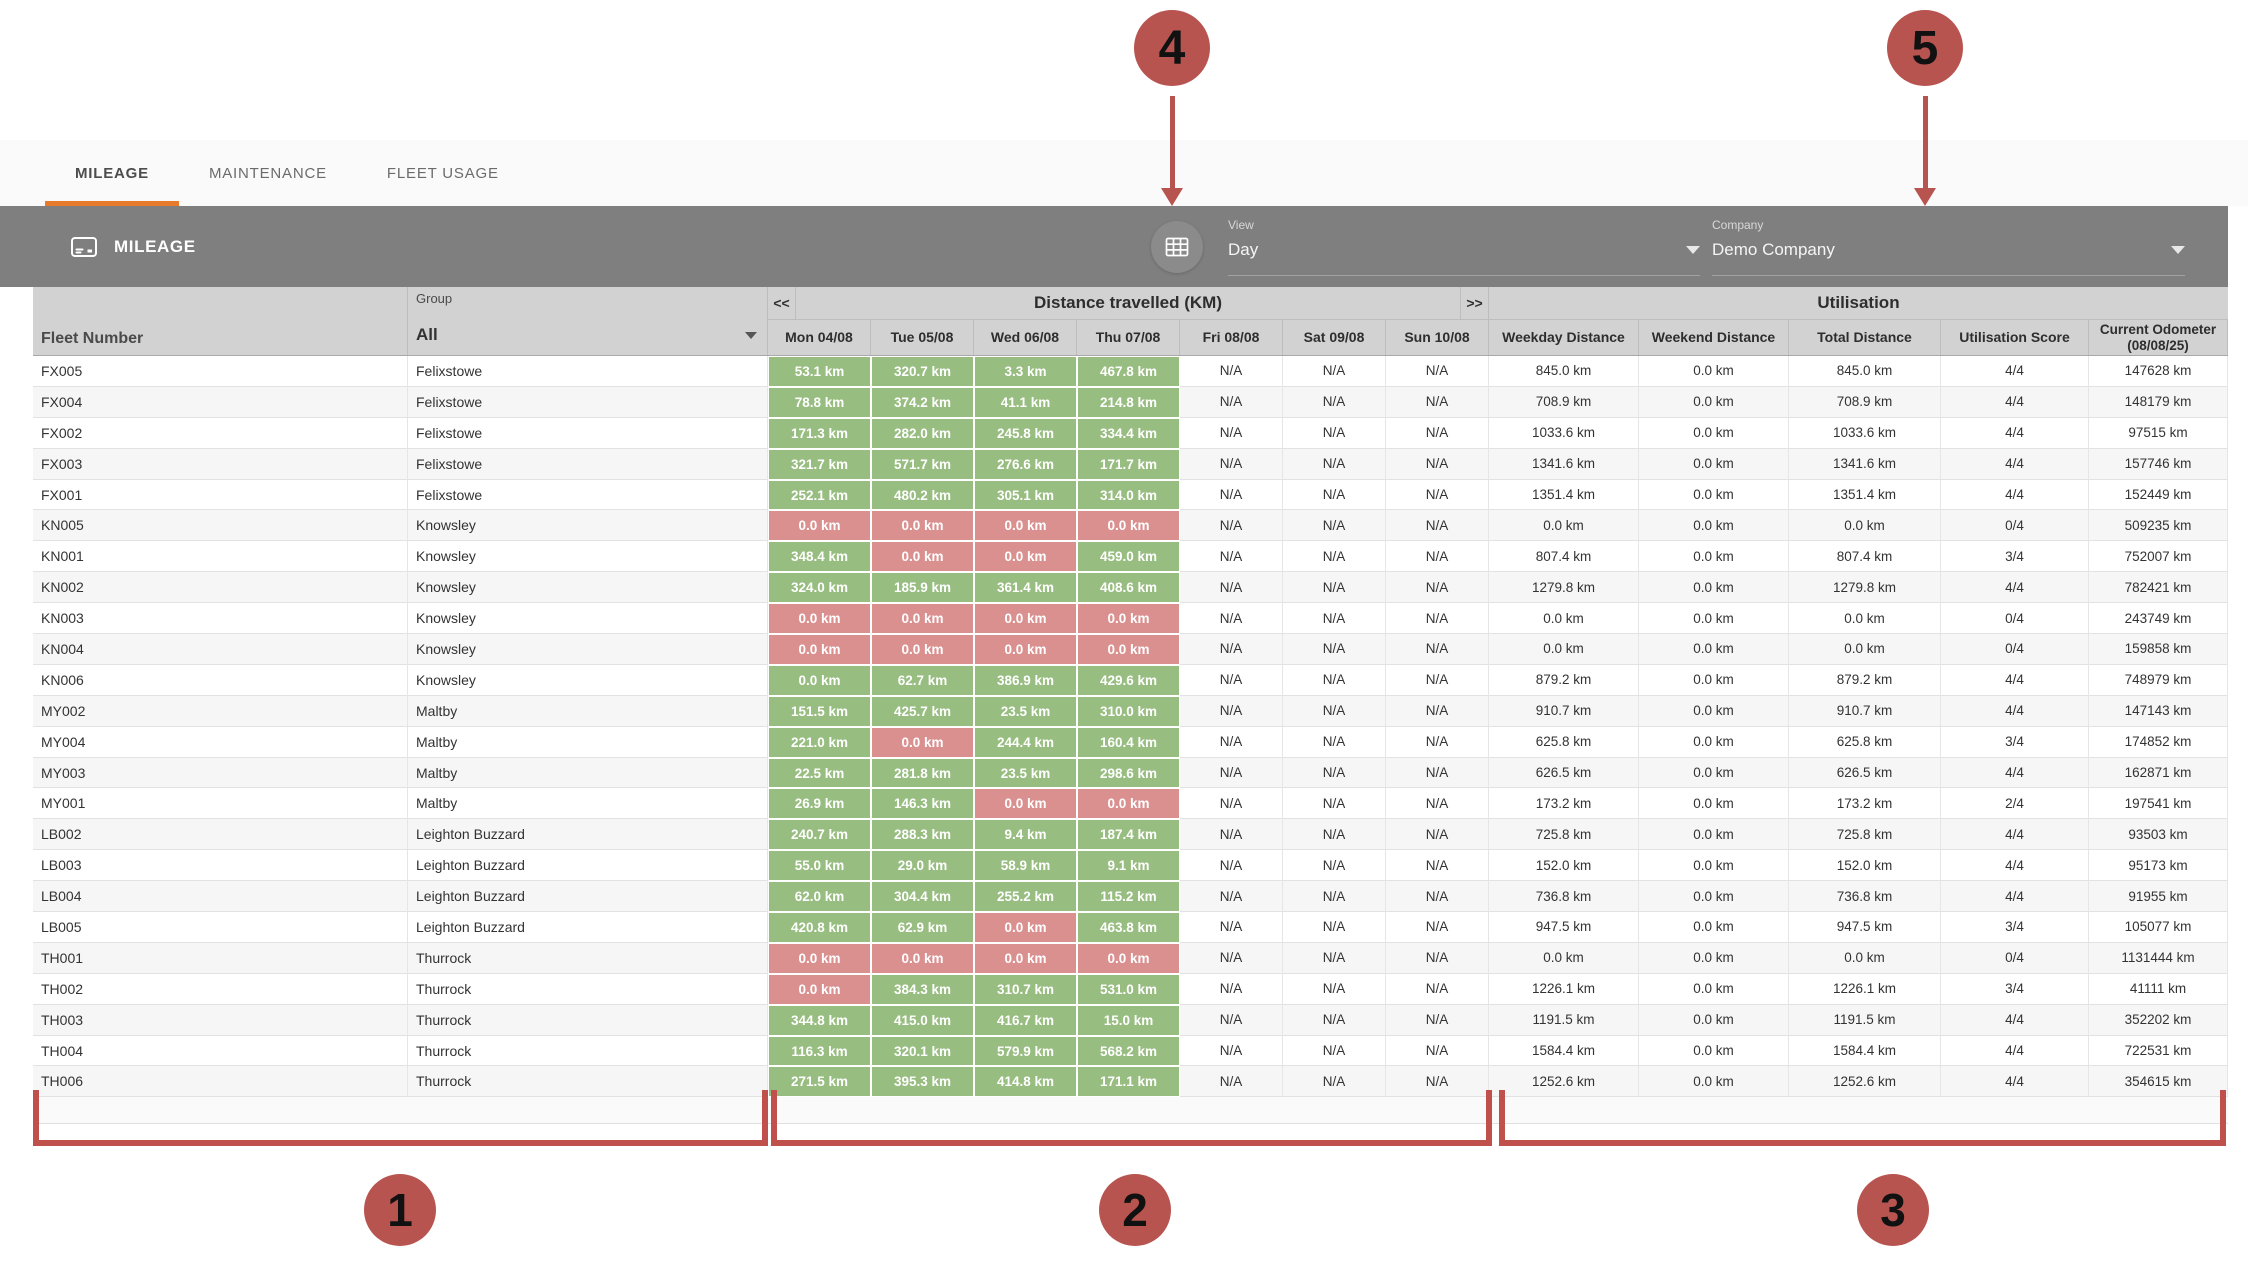  I want to click on fleet-number-cell: FX004, so click(220, 402).